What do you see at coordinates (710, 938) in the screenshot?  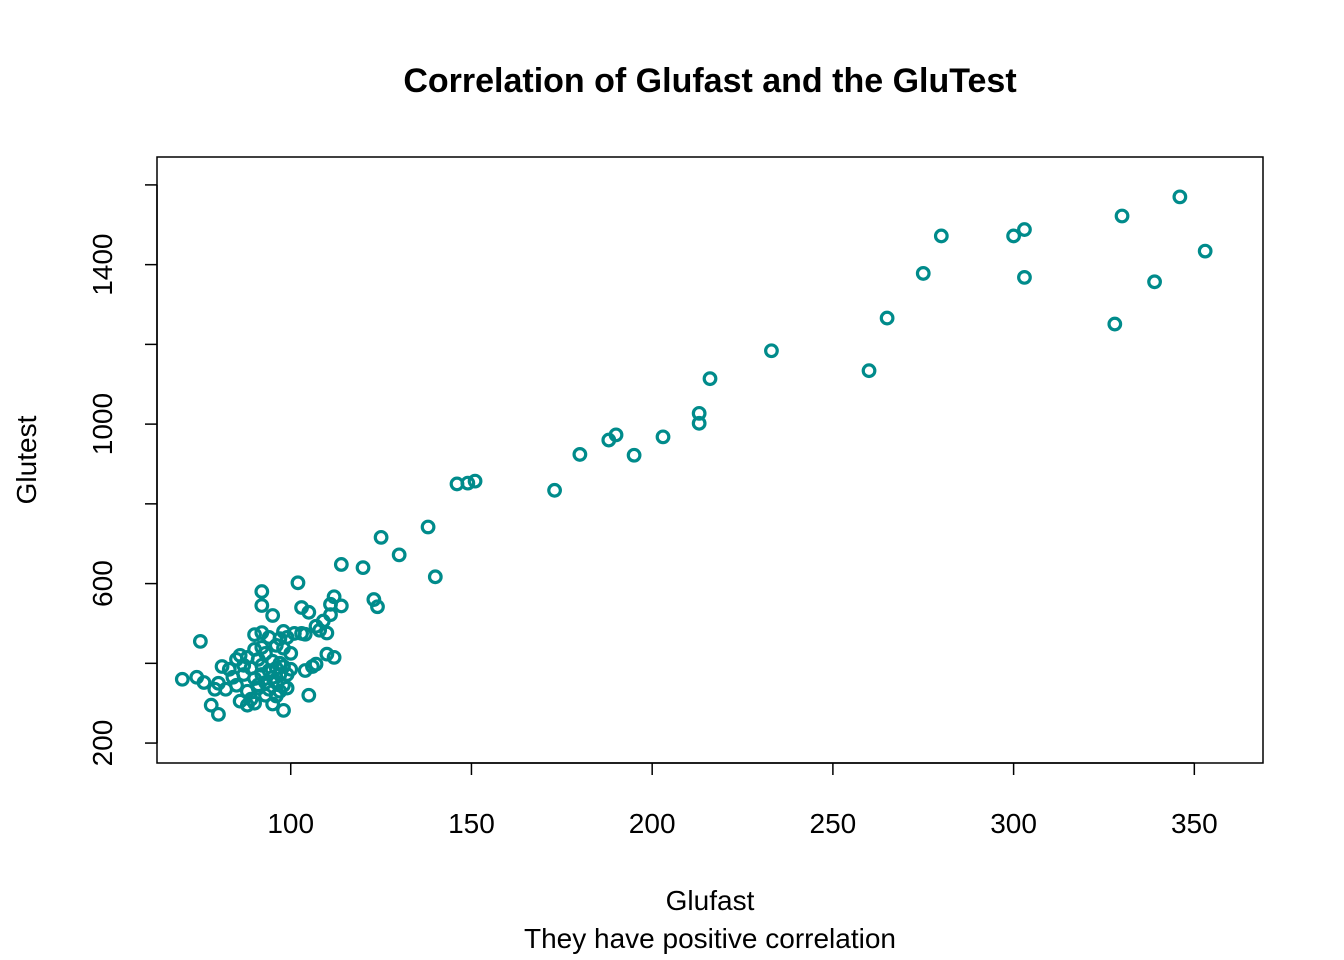 I see `chart-subtitle: They have positive correlation` at bounding box center [710, 938].